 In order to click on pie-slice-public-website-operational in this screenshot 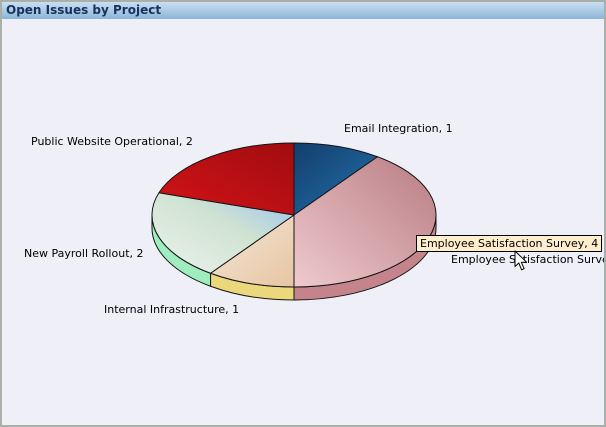, I will do `click(226, 179)`.